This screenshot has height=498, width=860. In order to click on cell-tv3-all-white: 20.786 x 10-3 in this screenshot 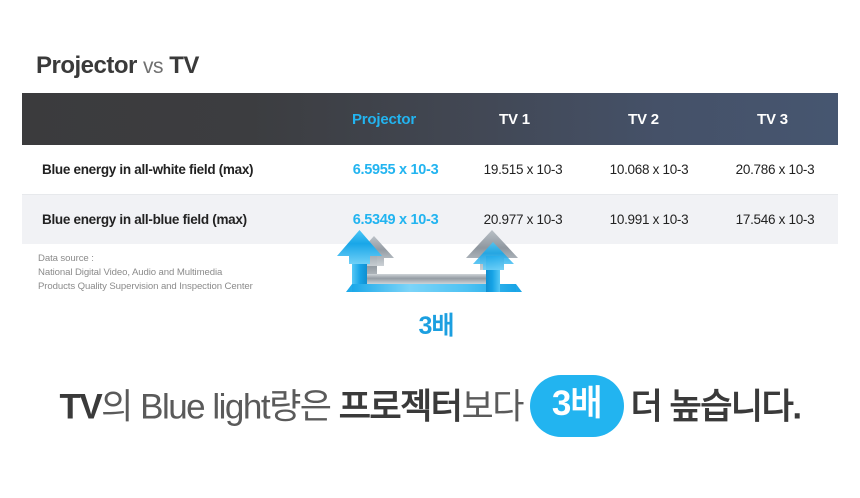, I will do `click(775, 169)`.